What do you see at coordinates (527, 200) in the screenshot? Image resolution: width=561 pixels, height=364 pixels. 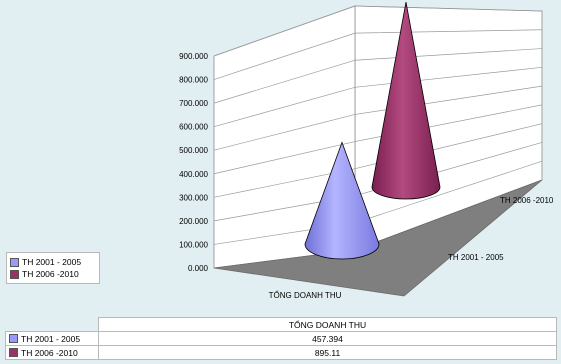 I see `depth-label: TH 2006 -2010` at bounding box center [527, 200].